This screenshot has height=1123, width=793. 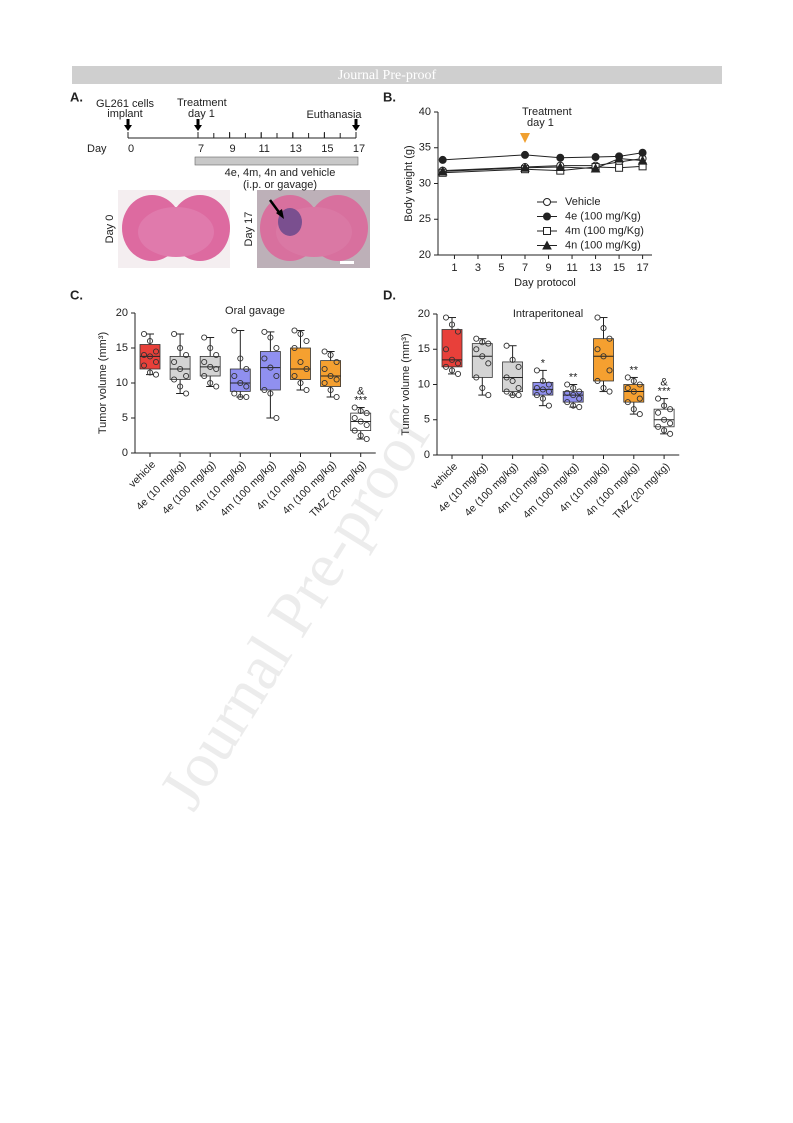 What do you see at coordinates (427, 420) in the screenshot?
I see `y-tick-label: 5` at bounding box center [427, 420].